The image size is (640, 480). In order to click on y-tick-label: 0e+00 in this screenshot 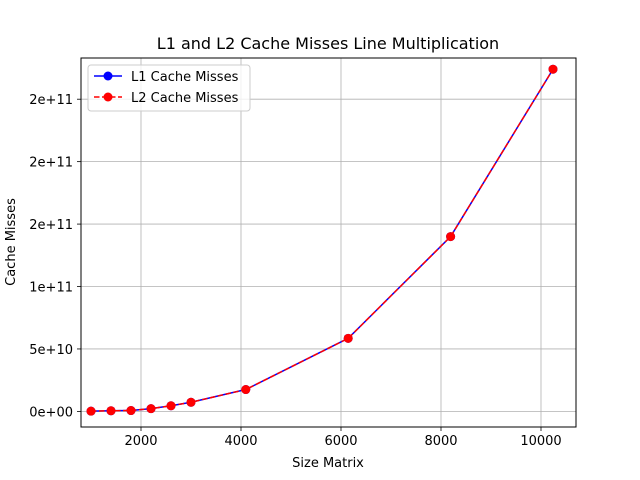, I will do `click(51, 412)`.